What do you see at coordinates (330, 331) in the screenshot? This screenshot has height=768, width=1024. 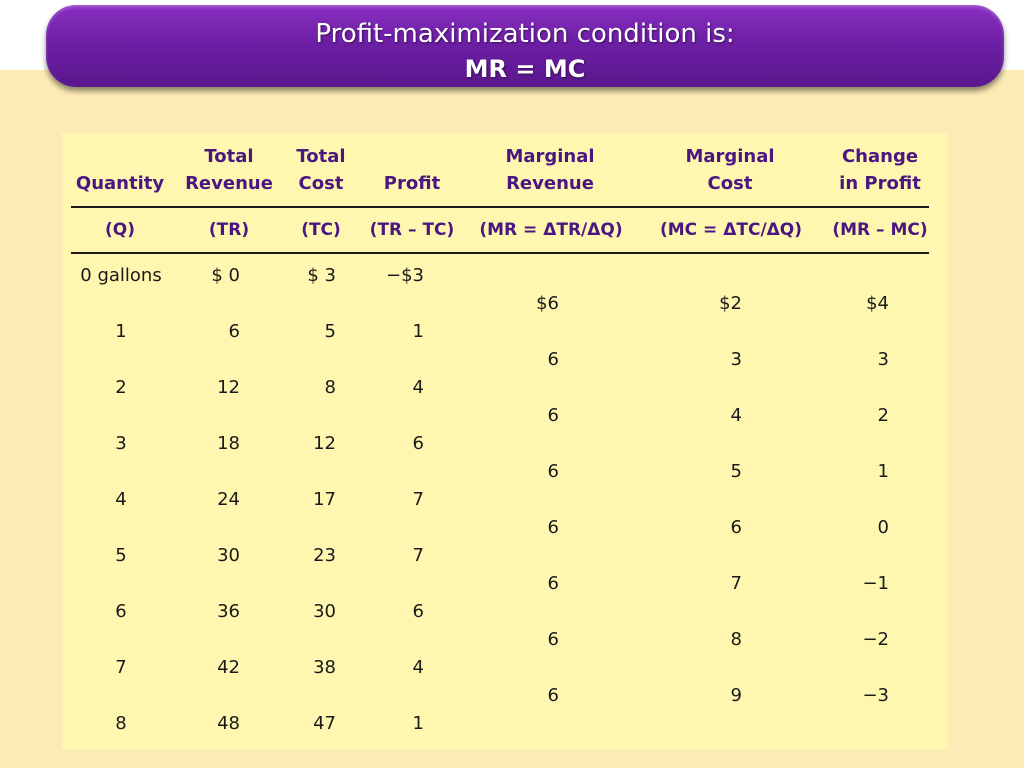 I see `total-cost-cell: 5` at bounding box center [330, 331].